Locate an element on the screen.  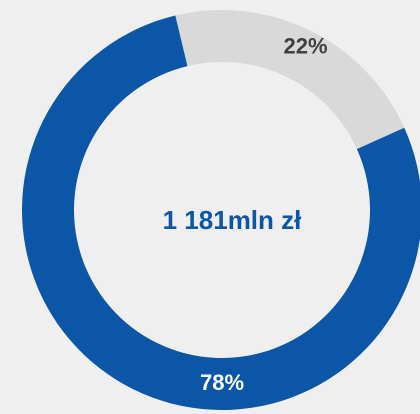
center-label: 1 181mln zł is located at coordinates (233, 220).